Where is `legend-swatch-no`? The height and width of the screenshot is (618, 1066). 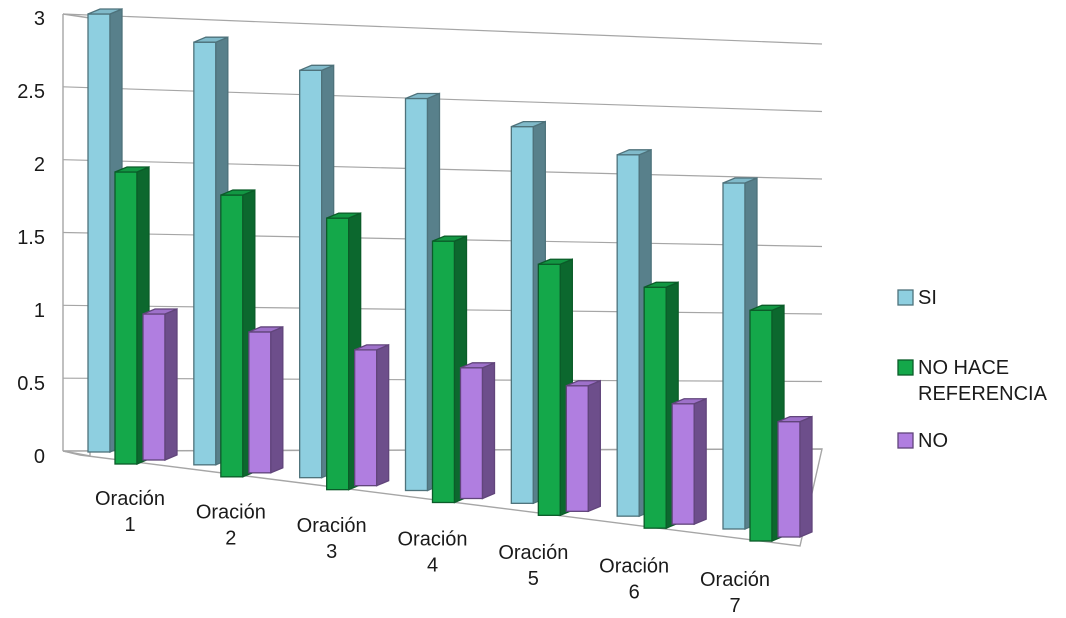
legend-swatch-no is located at coordinates (905, 440).